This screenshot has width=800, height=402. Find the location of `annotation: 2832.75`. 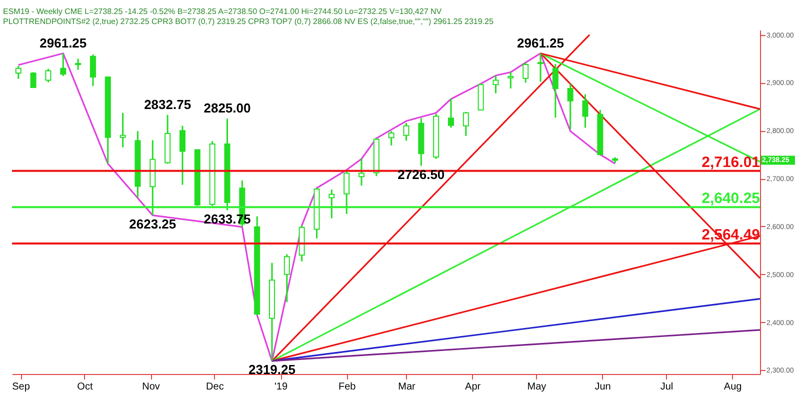

annotation: 2832.75 is located at coordinates (168, 104).